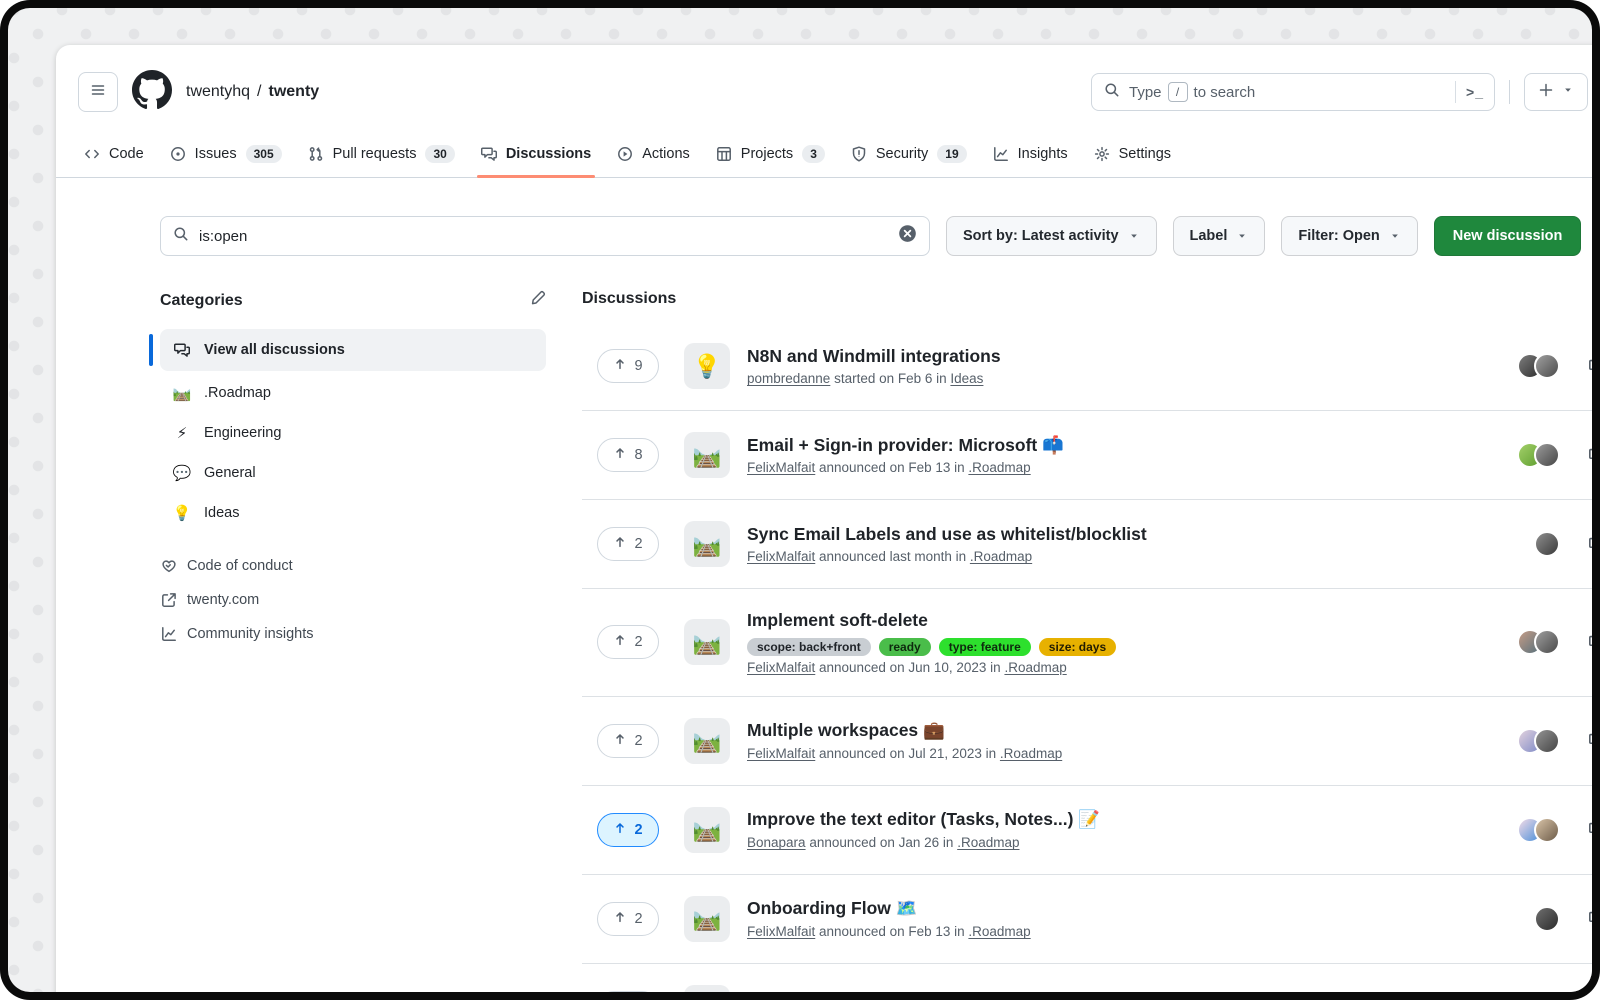  What do you see at coordinates (250, 634) in the screenshot?
I see `link-label: Community insights` at bounding box center [250, 634].